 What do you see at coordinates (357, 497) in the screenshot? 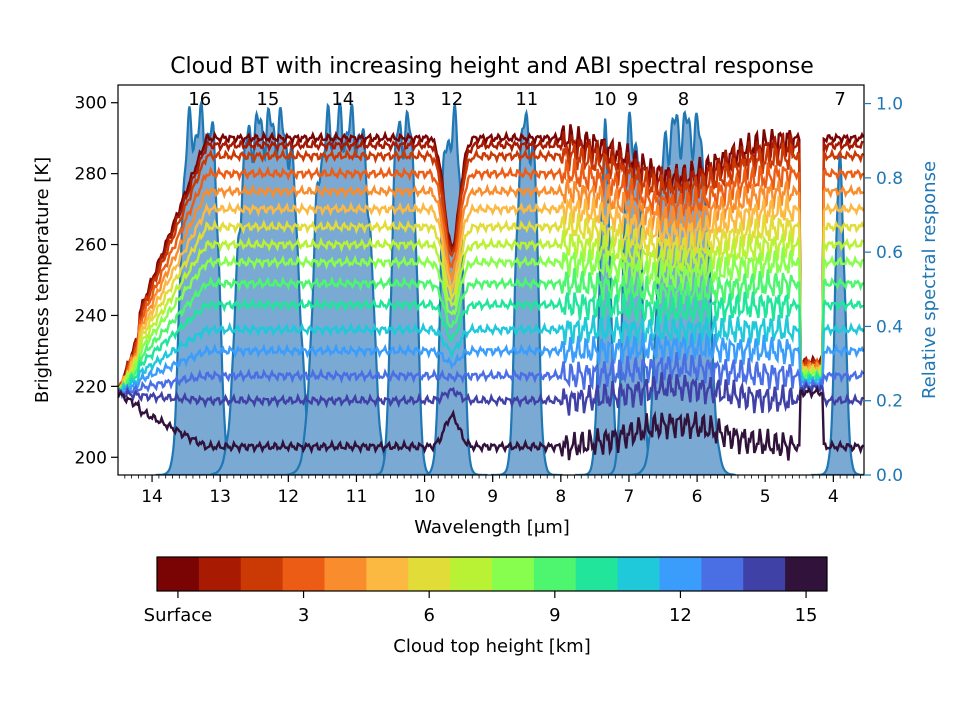
I see `x-tick-label: 11` at bounding box center [357, 497].